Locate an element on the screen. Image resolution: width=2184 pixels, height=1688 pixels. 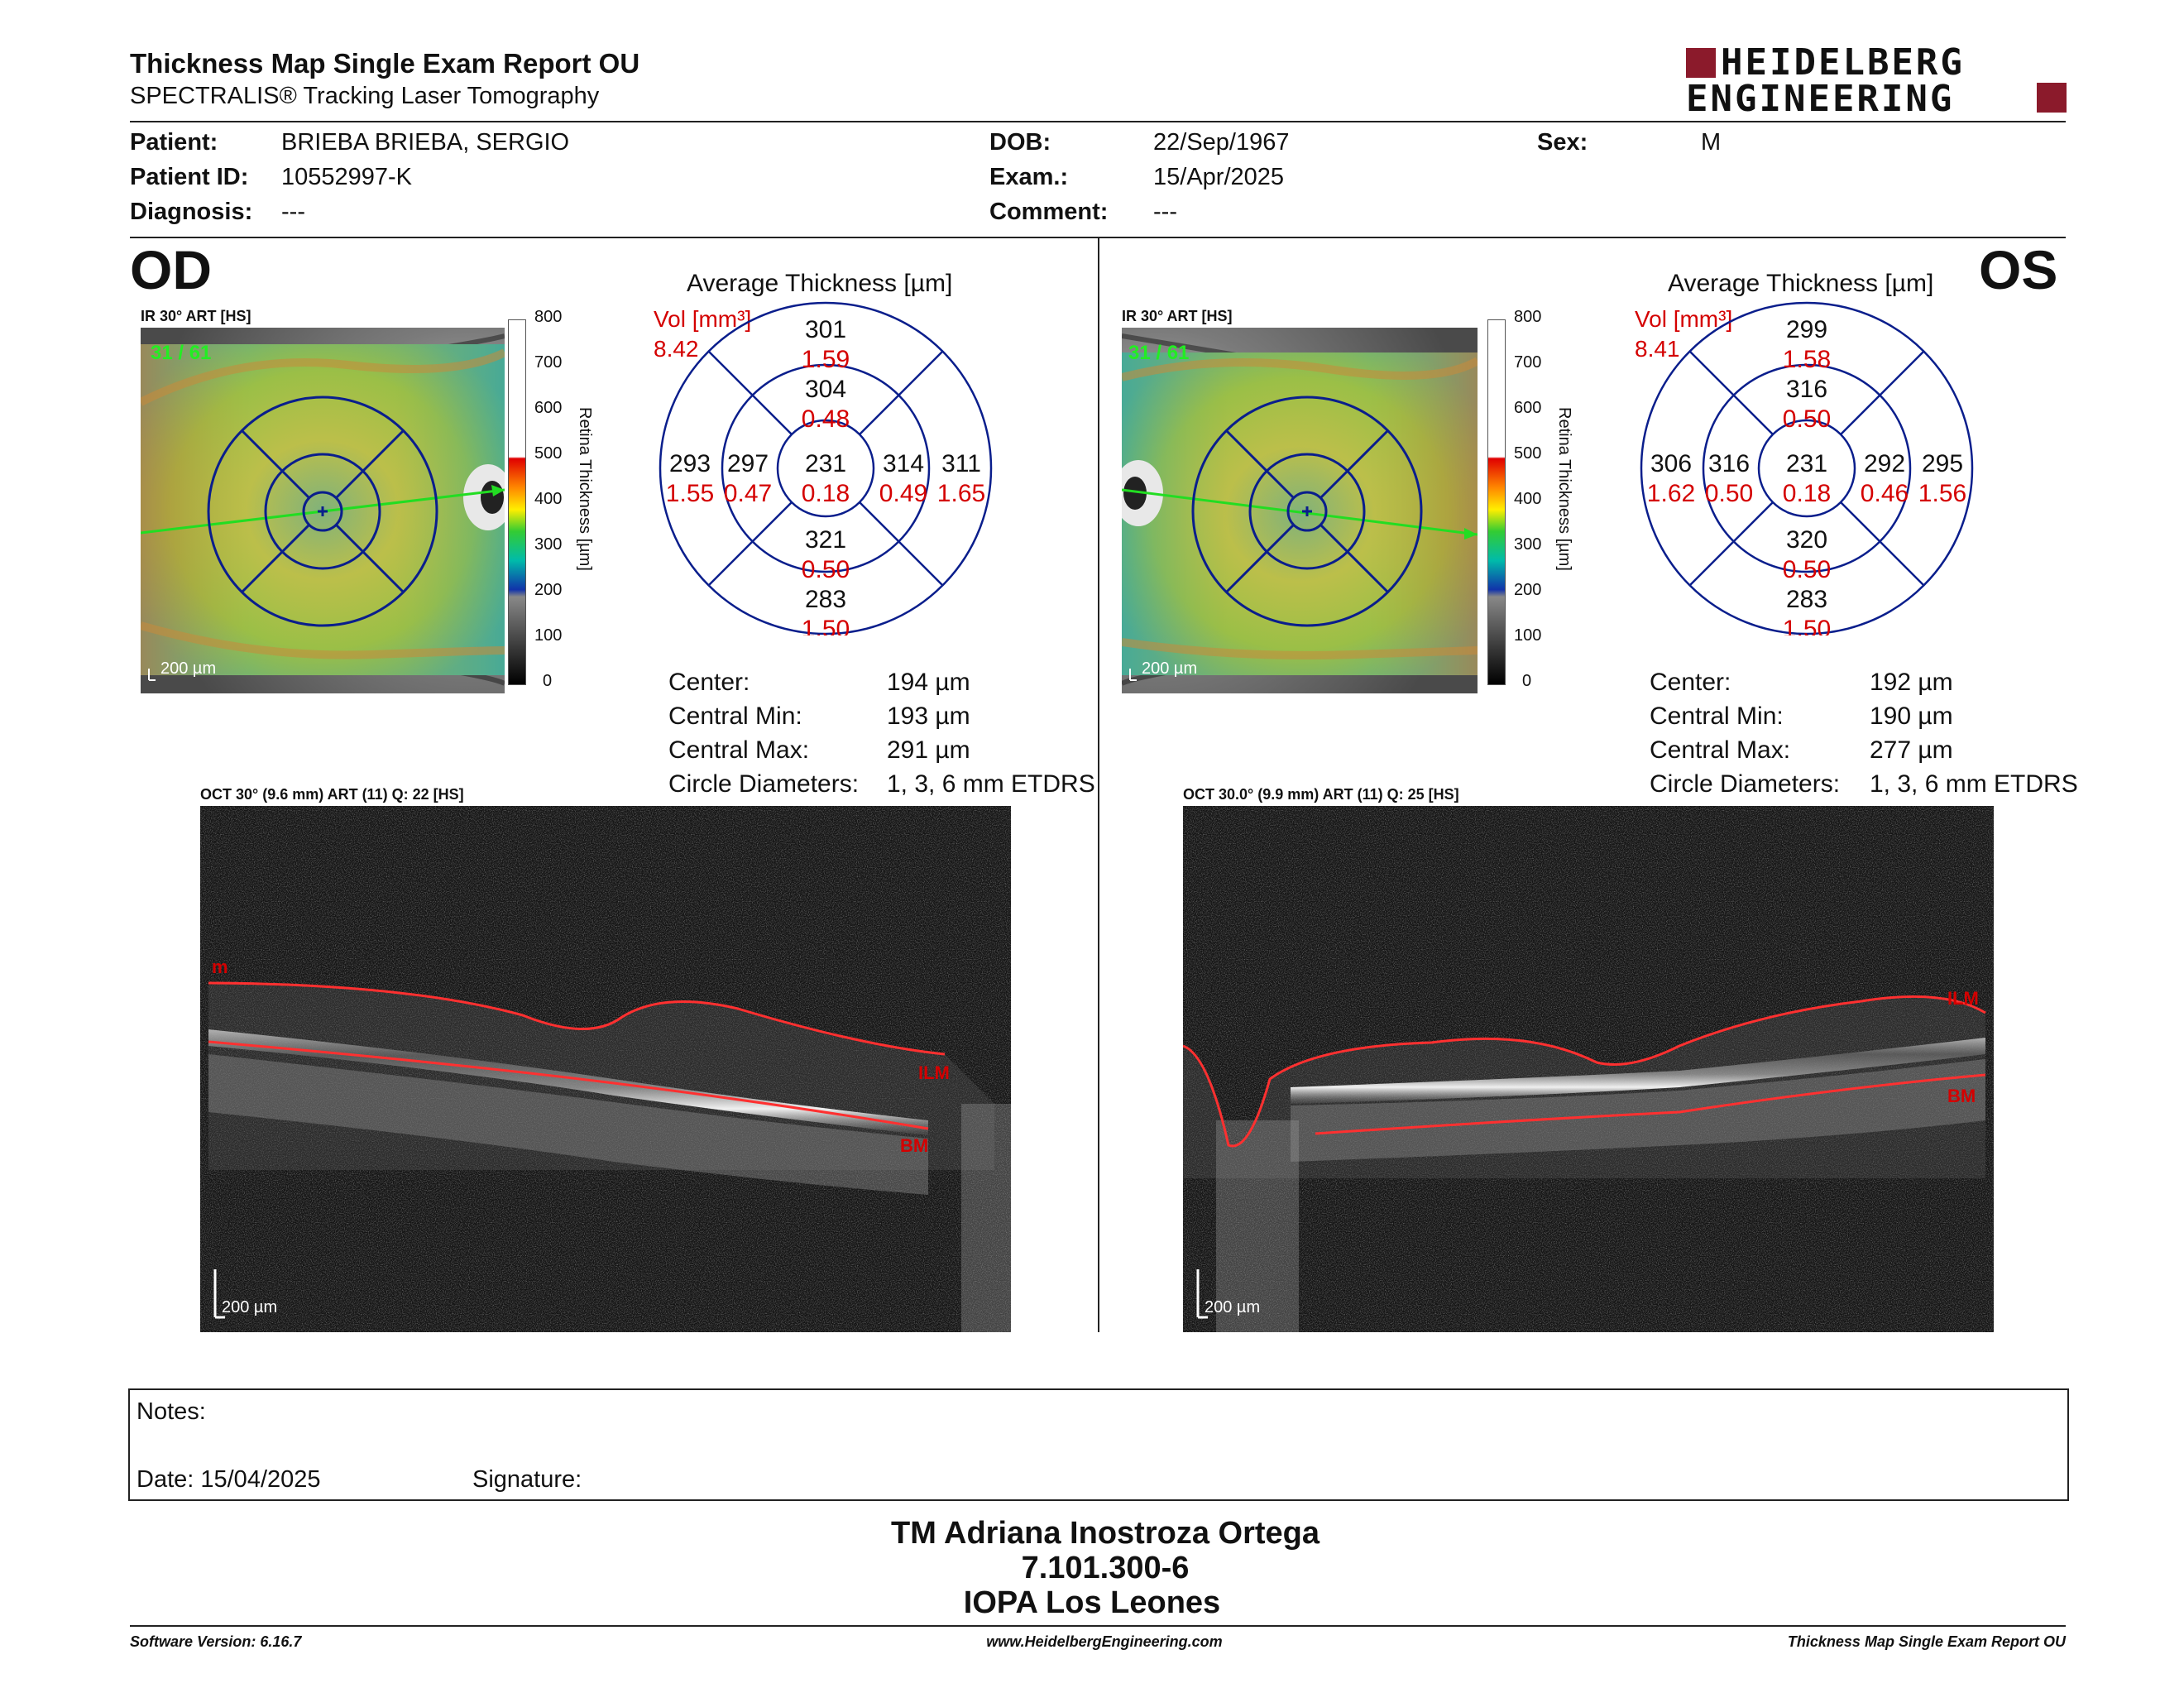
os-center-thickness: 231 is located at coordinates (1806, 463).